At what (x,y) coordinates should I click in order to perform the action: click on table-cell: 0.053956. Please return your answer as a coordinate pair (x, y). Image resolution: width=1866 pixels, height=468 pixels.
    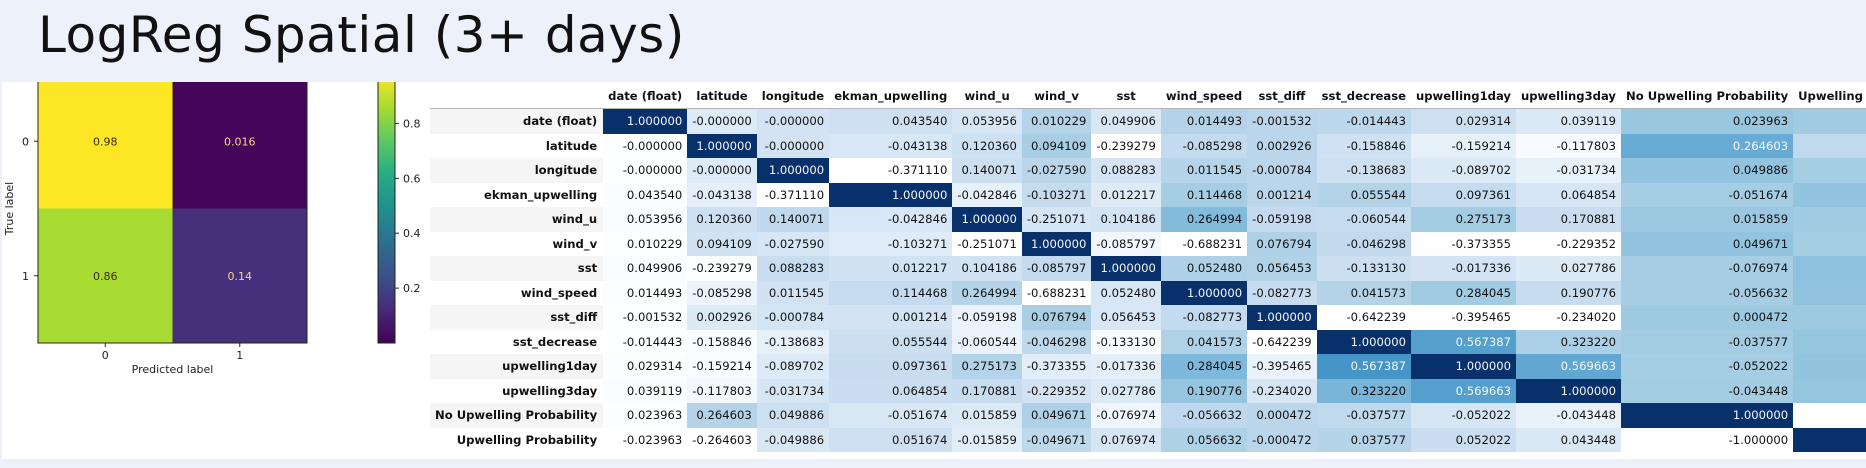
    Looking at the image, I should click on (987, 121).